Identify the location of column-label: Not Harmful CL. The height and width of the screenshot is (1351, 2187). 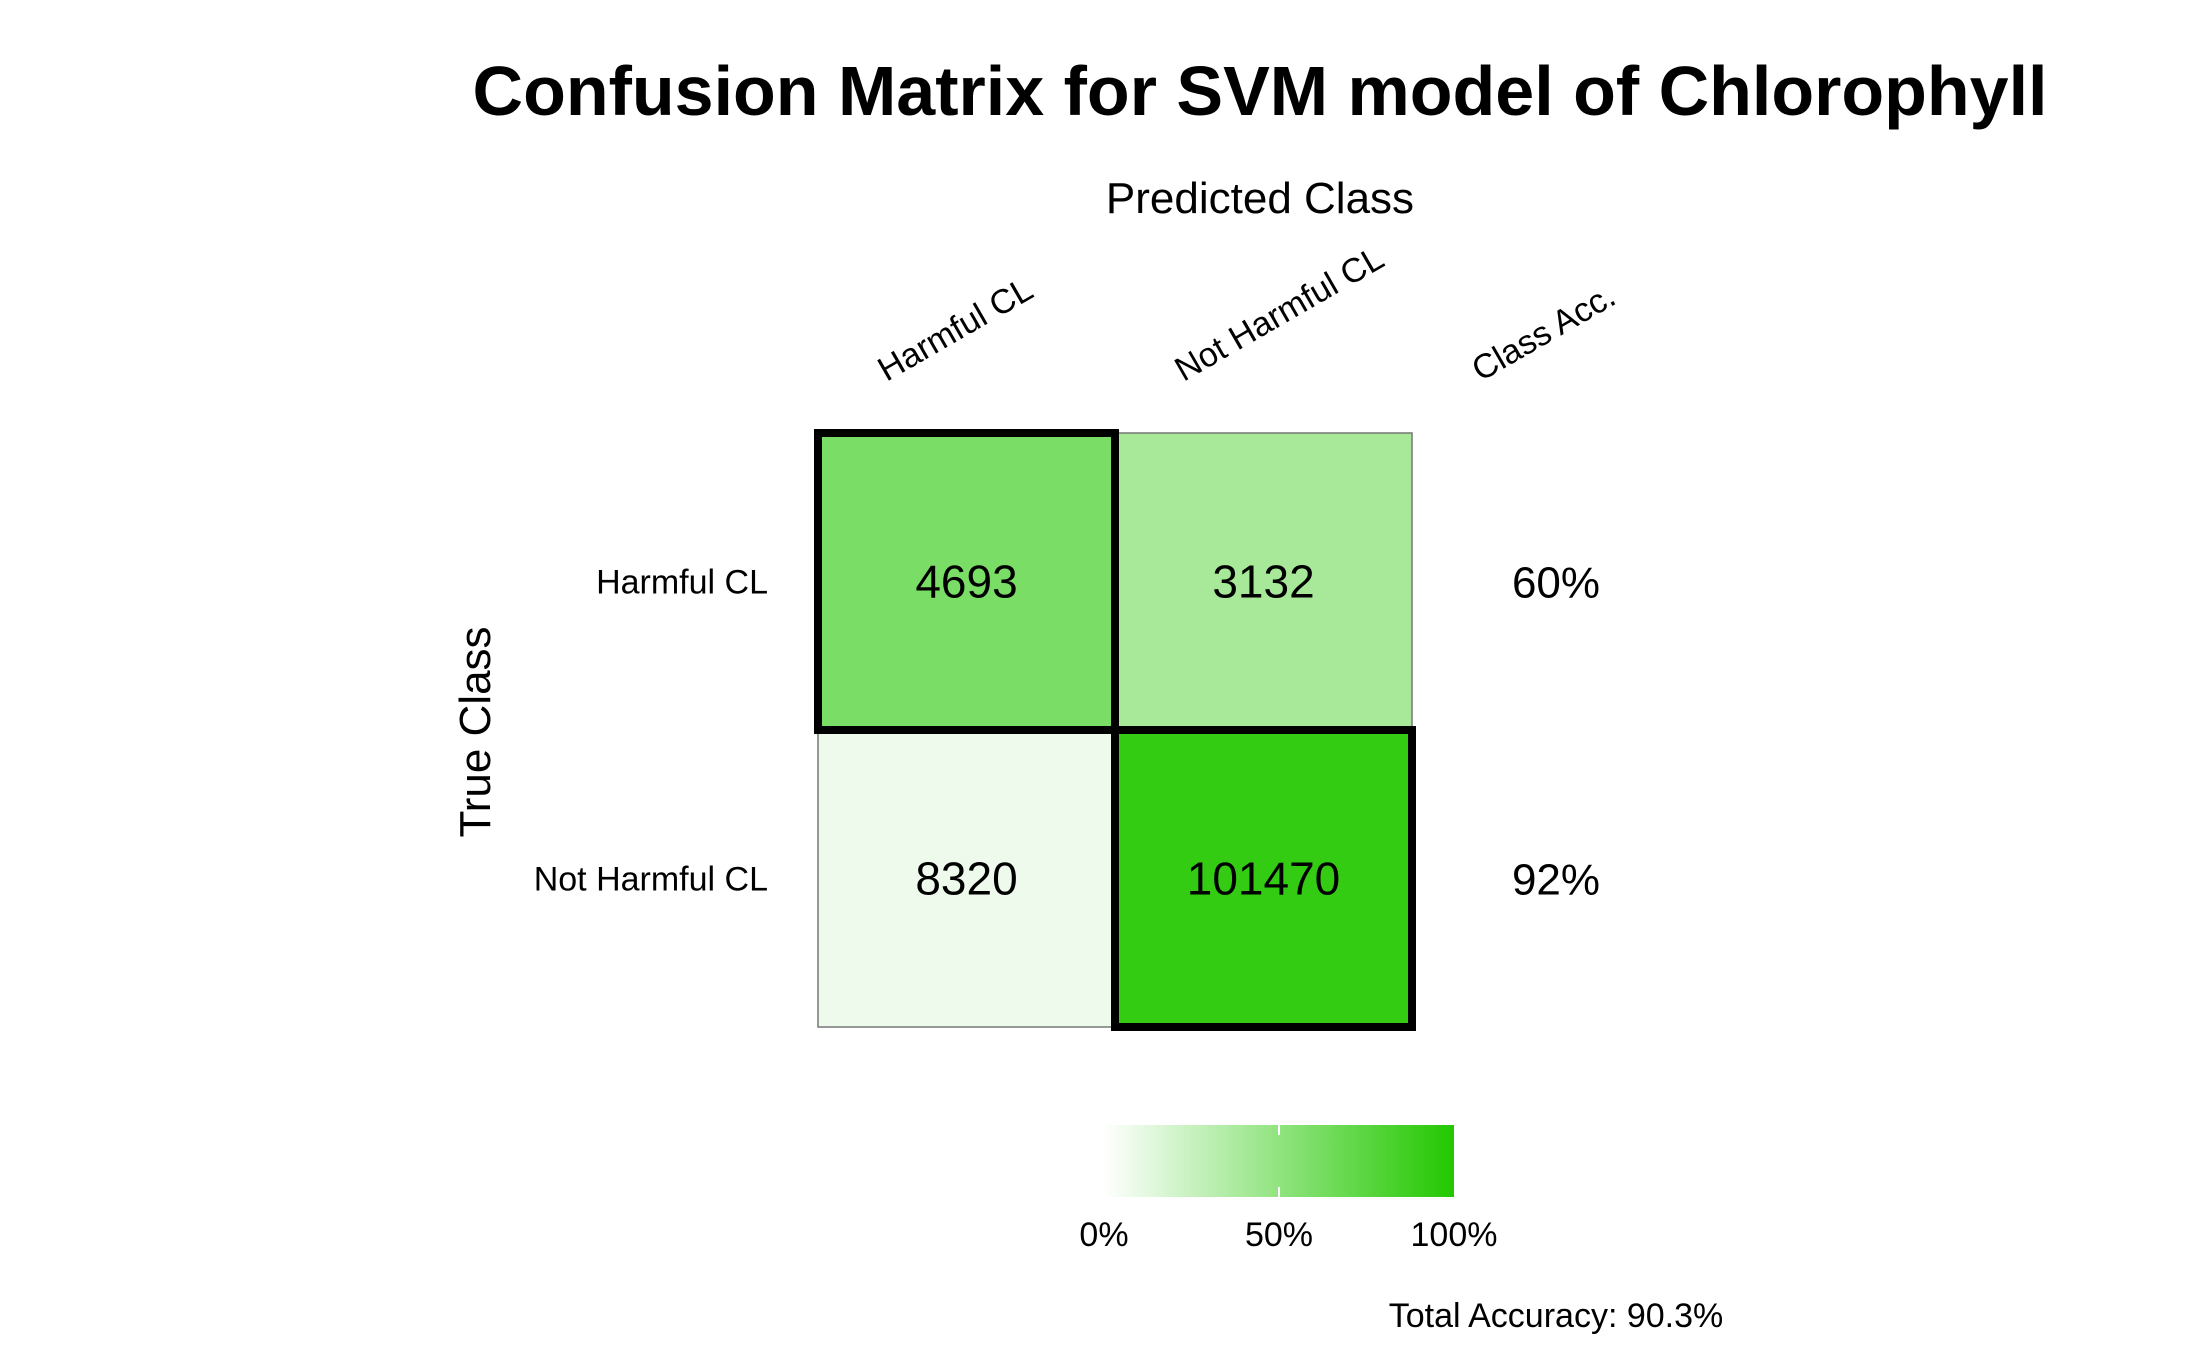
(1280, 314).